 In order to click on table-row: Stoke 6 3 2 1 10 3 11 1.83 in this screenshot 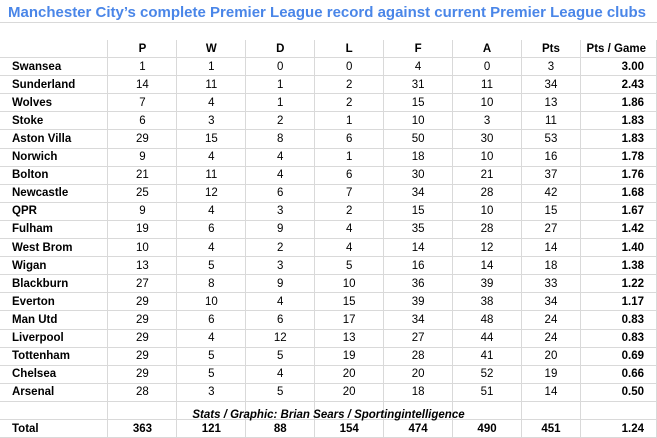, I will do `click(328, 121)`.